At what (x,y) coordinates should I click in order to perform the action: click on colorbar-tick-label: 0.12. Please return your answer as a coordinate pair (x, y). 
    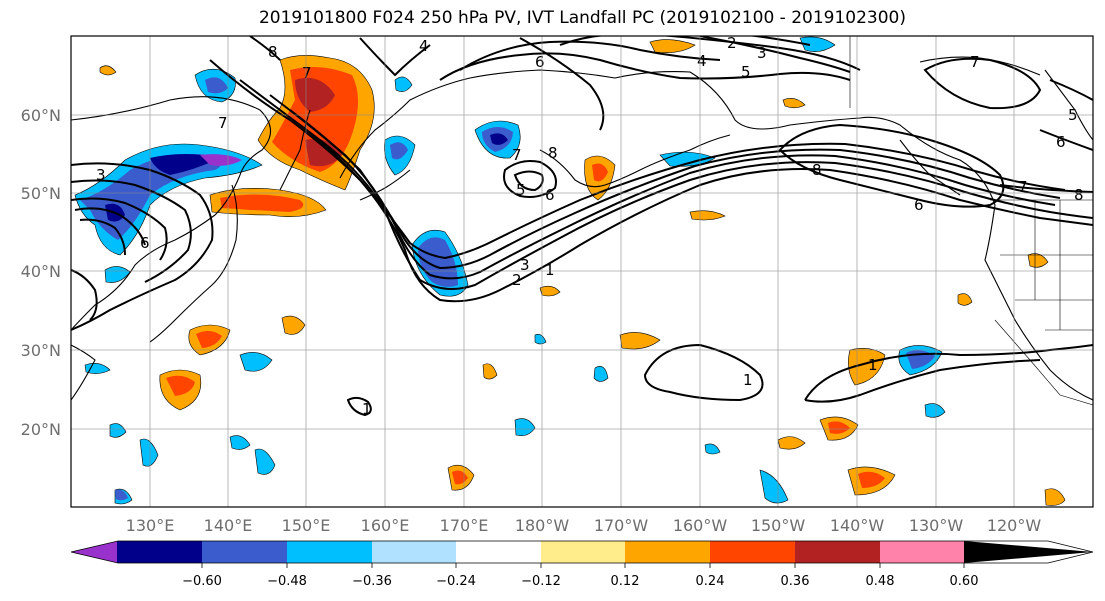
    Looking at the image, I should click on (625, 581).